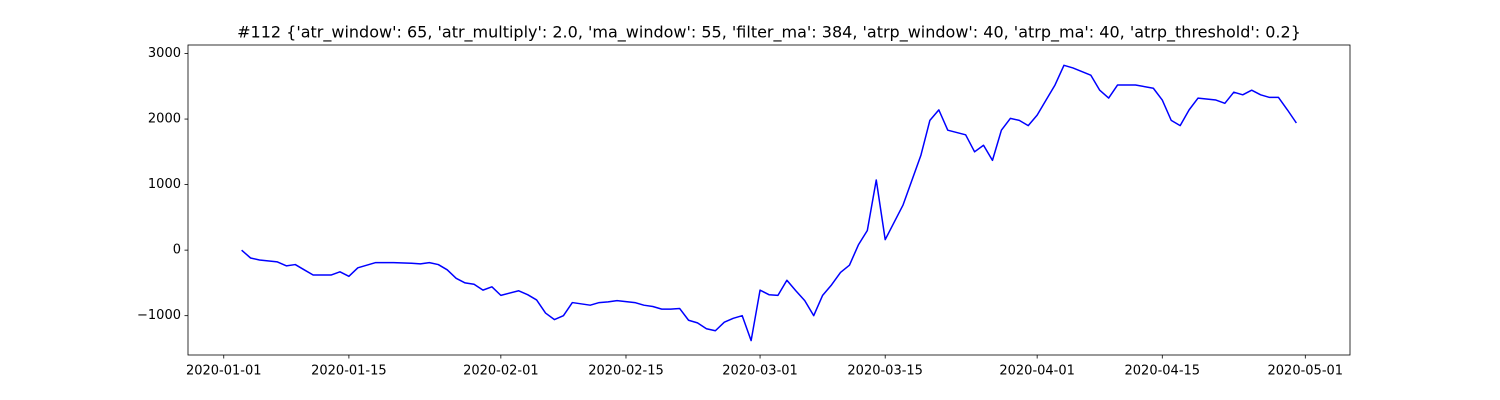 Image resolution: width=1500 pixels, height=400 pixels. I want to click on y-tick-label: 3000, so click(164, 53).